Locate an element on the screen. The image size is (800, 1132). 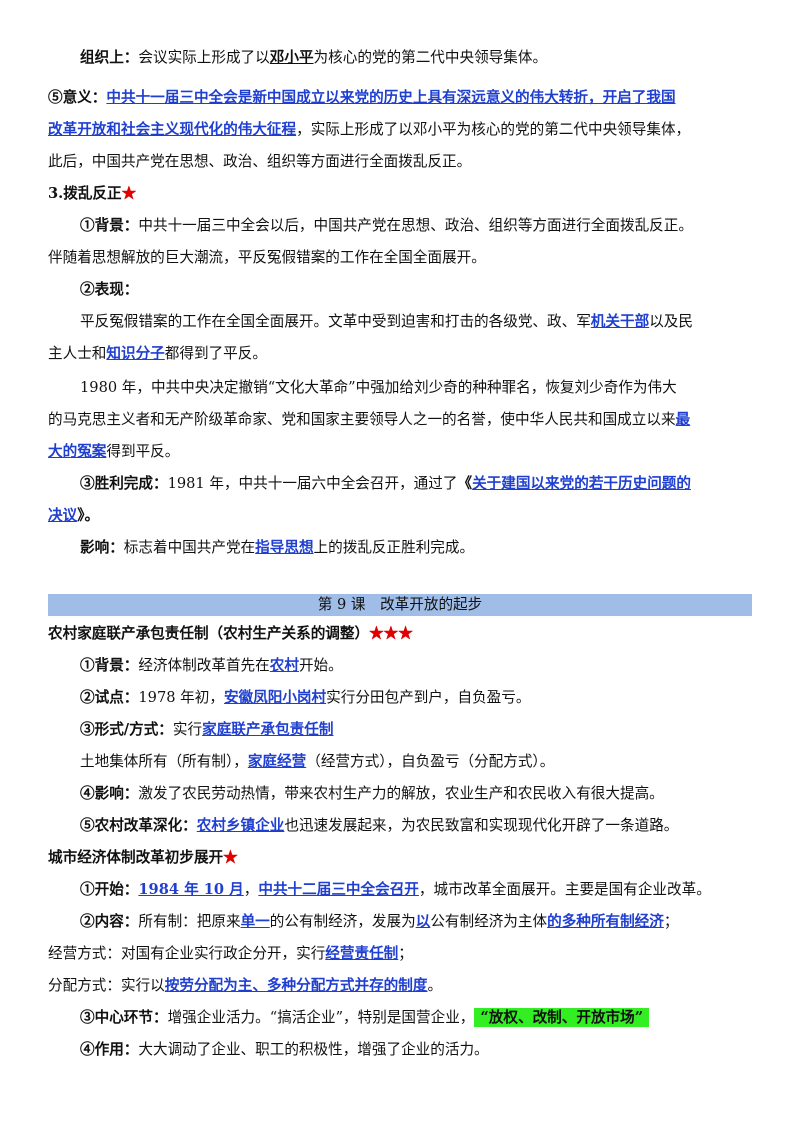
label-completion: ③胜利完成： is located at coordinates (124, 483).